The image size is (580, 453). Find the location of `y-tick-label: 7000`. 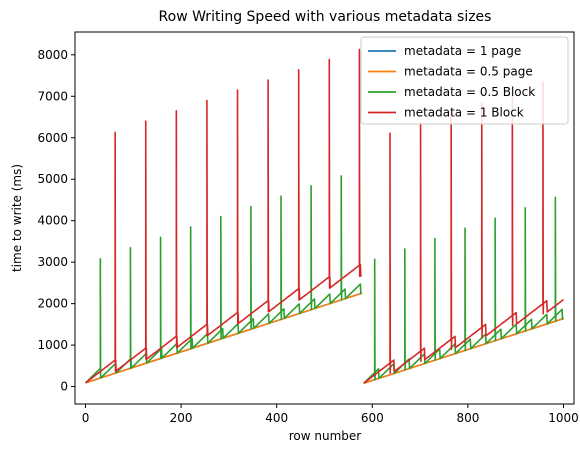

y-tick-label: 7000 is located at coordinates (52, 96).